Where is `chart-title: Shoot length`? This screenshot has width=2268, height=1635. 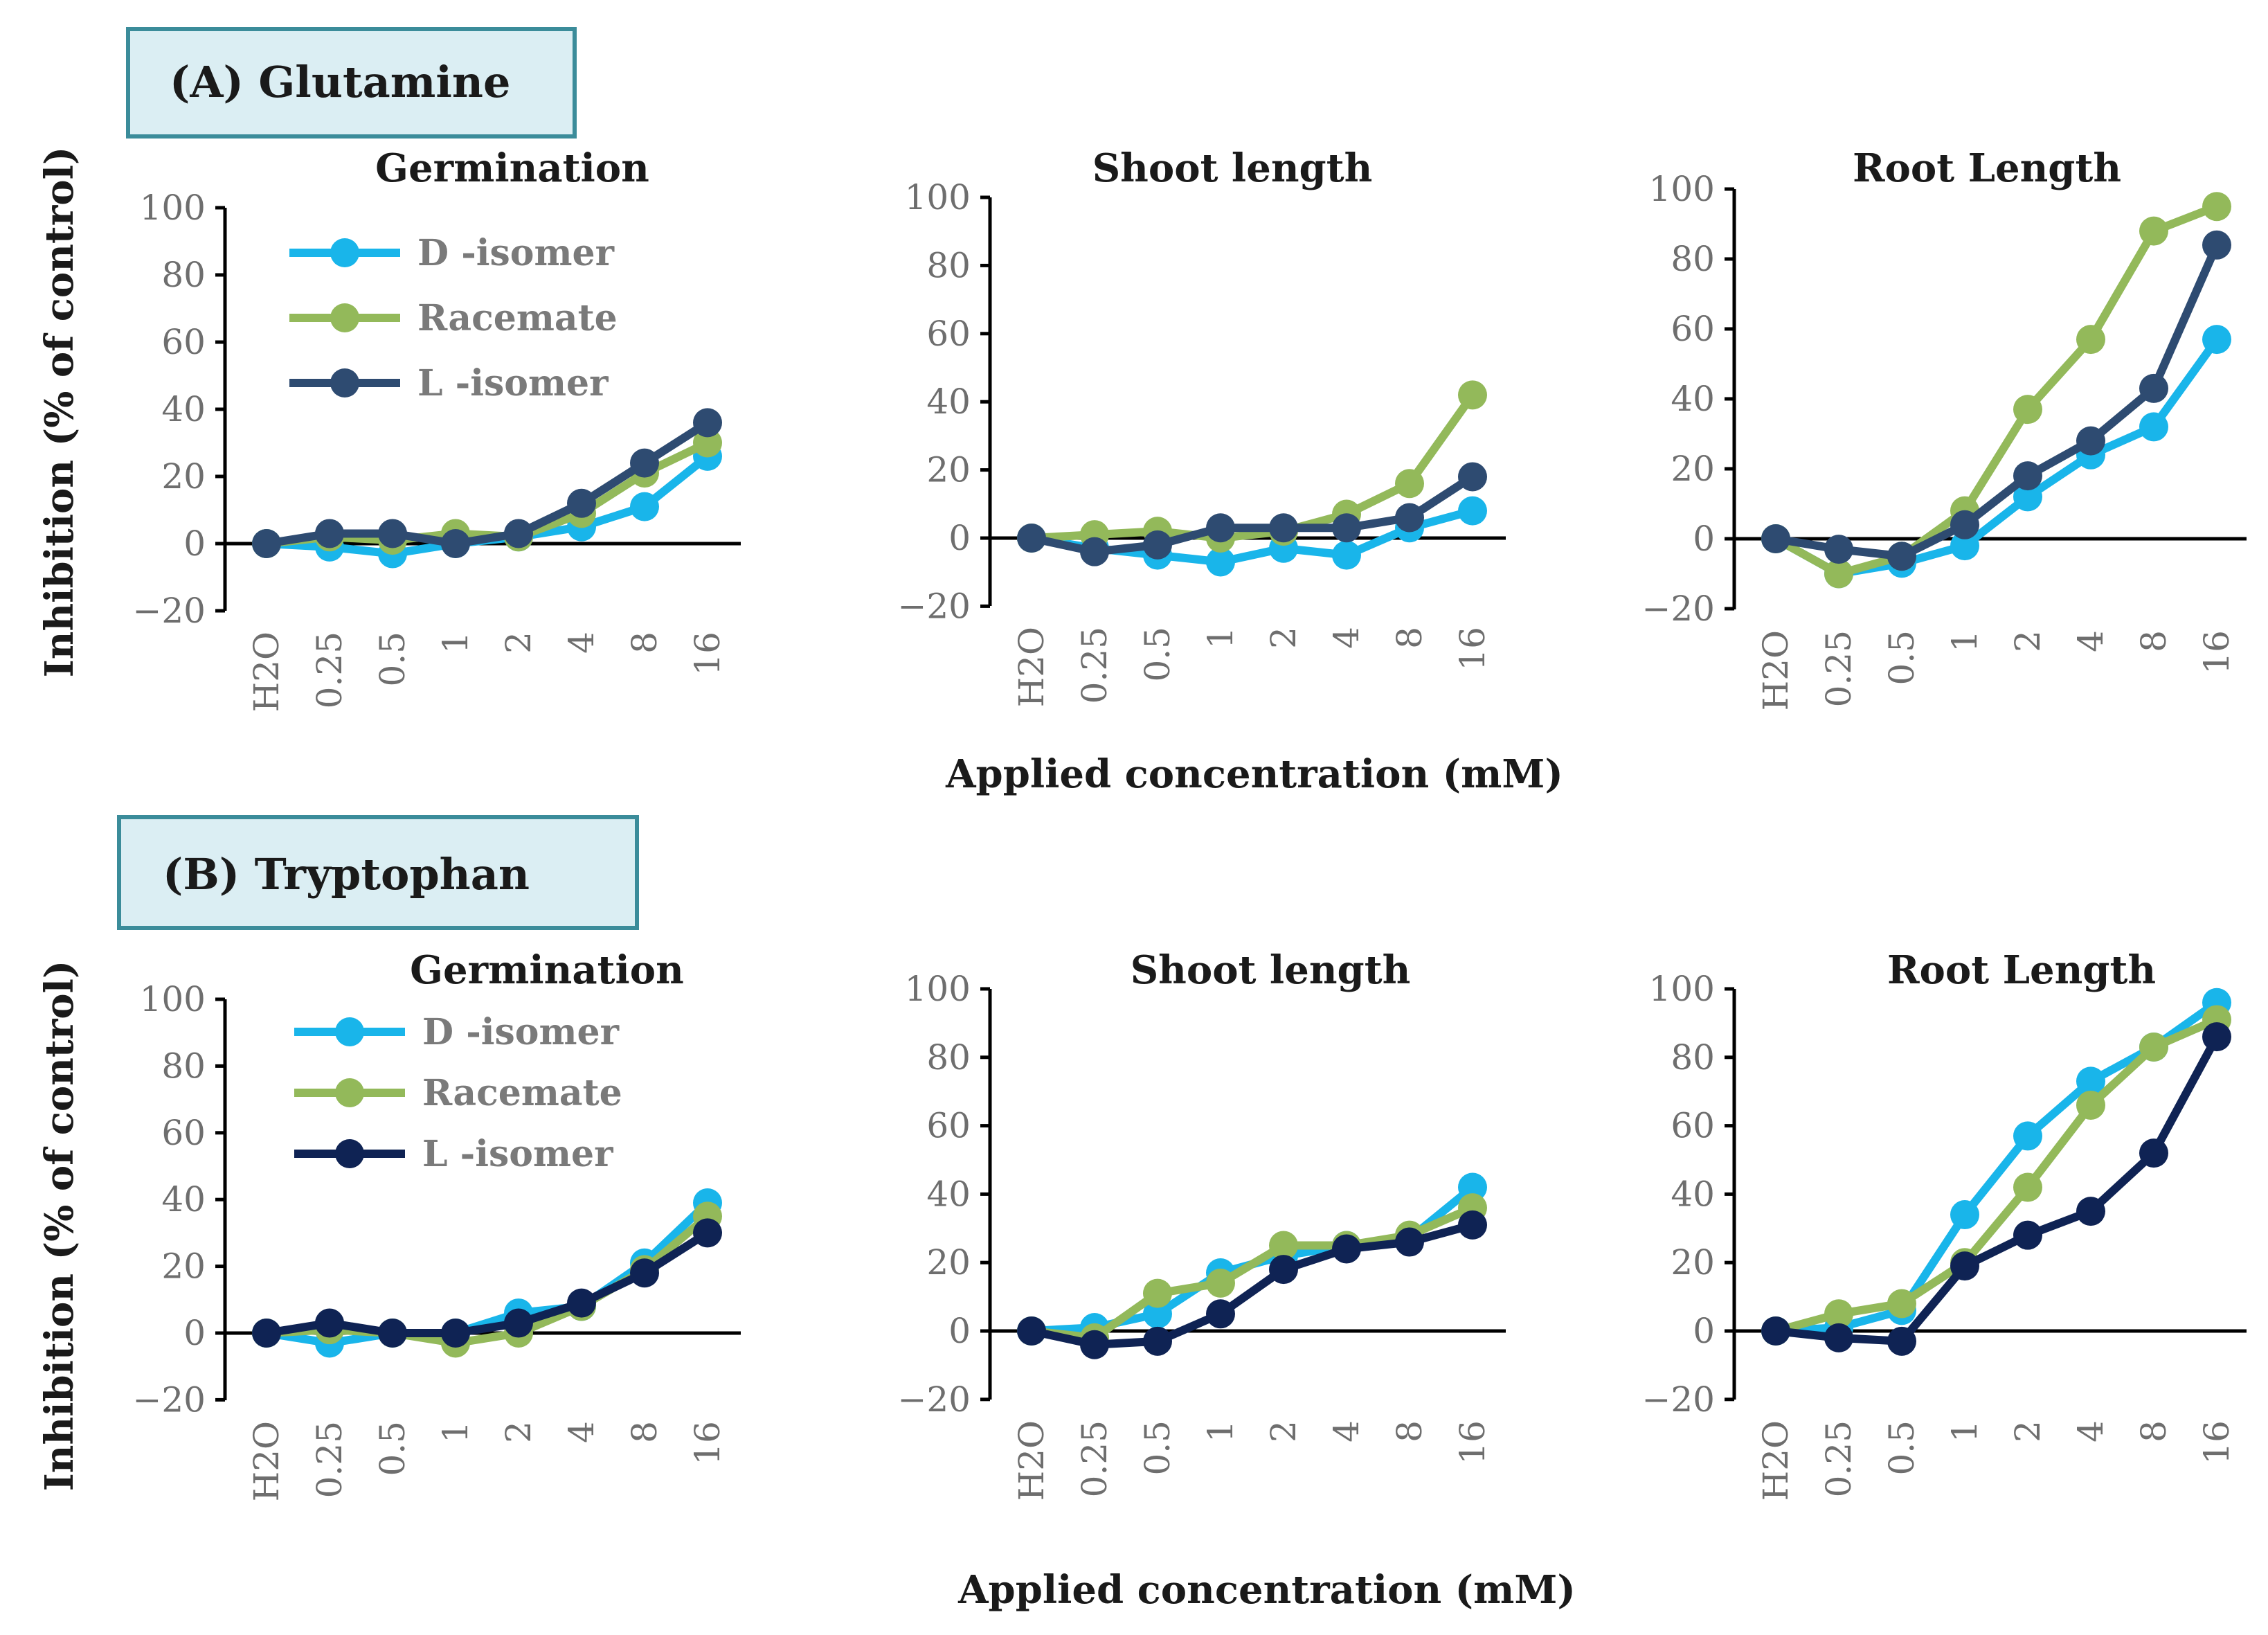
chart-title: Shoot length is located at coordinates (1271, 970).